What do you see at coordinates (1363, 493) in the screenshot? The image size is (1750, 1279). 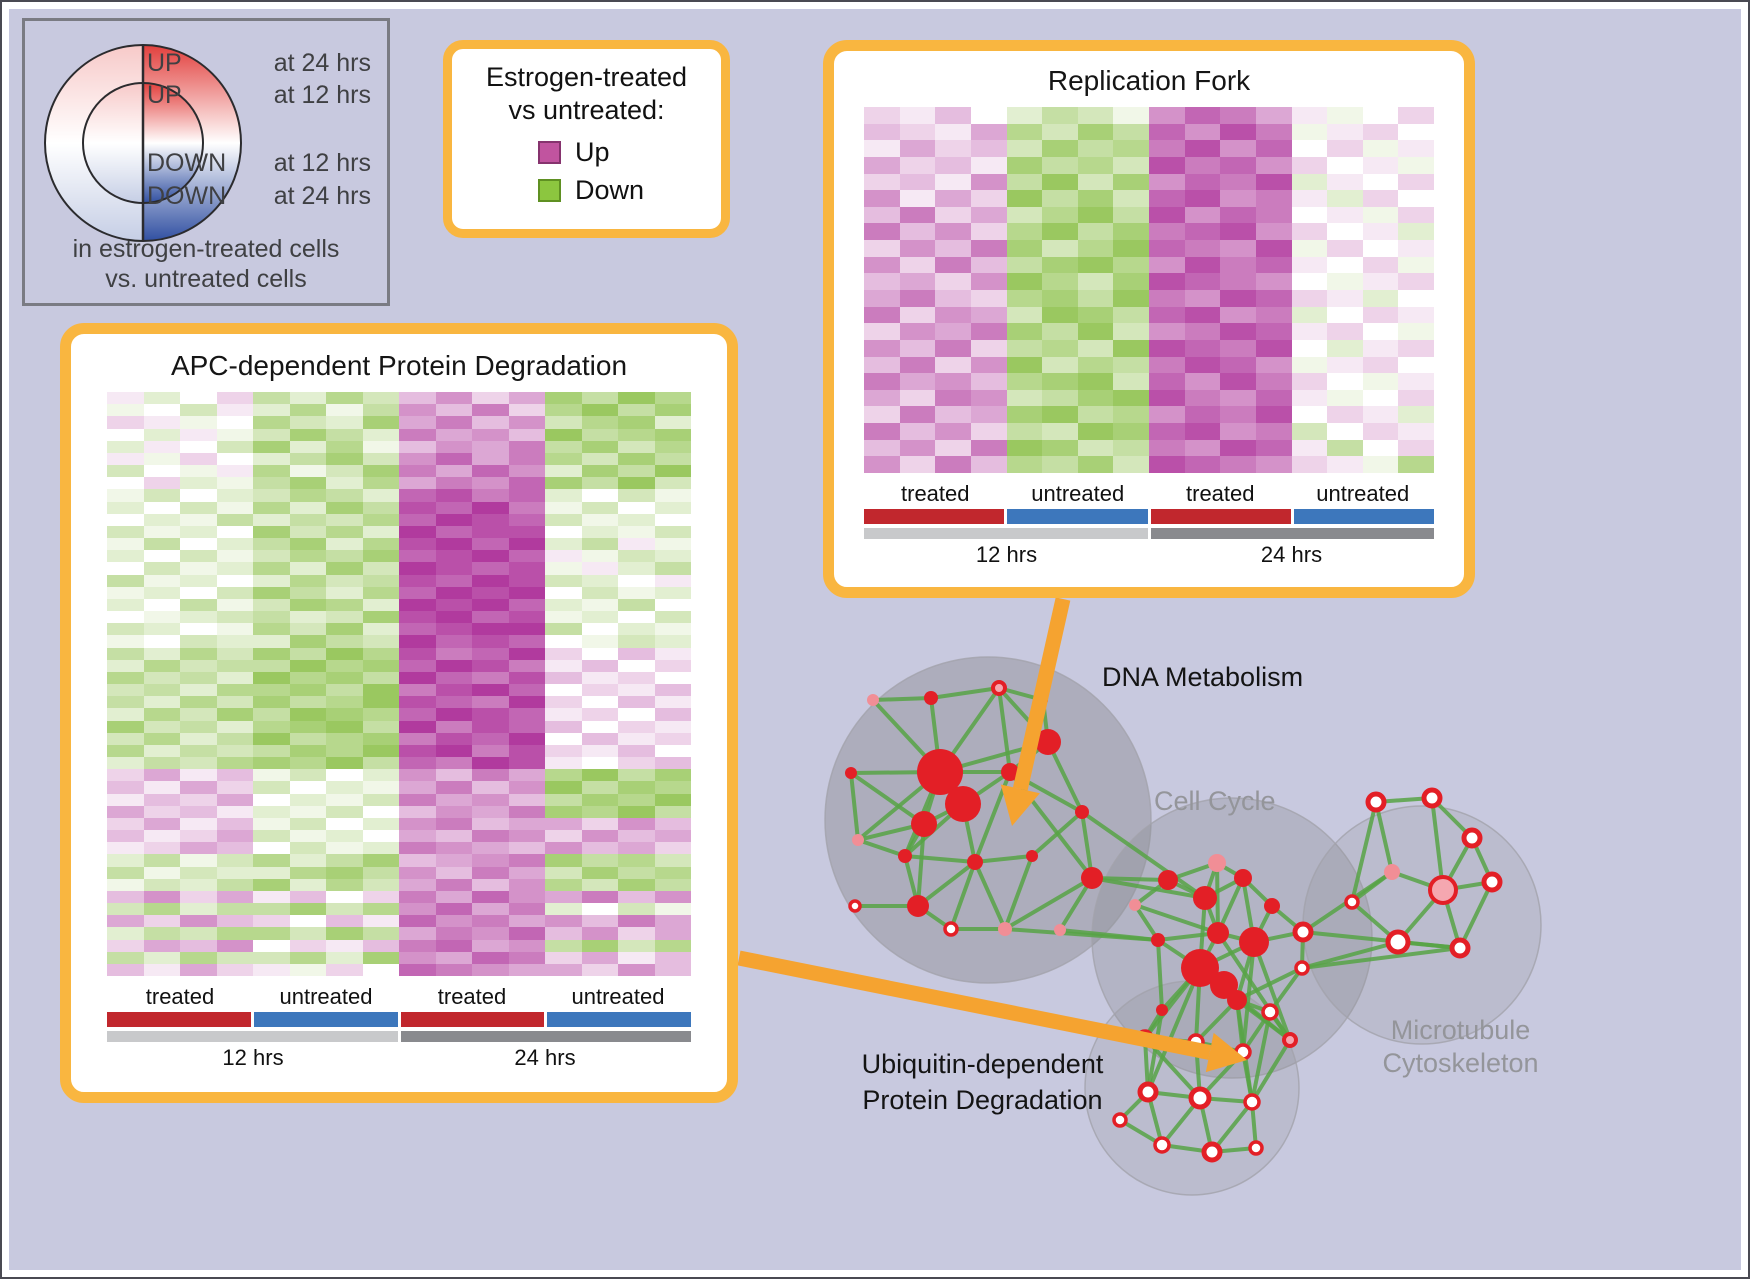 I see `treatment-group-label: untreated` at bounding box center [1363, 493].